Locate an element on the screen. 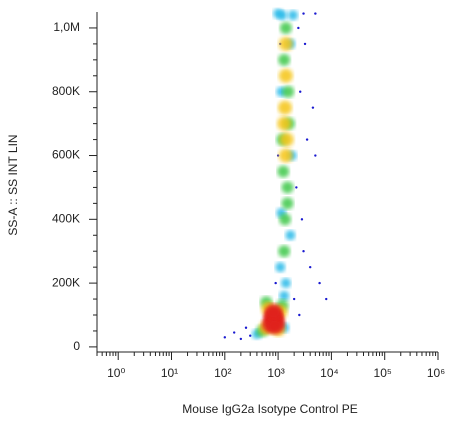 This screenshot has height=428, width=450. x-tick-label: 10¹ is located at coordinates (169, 373).